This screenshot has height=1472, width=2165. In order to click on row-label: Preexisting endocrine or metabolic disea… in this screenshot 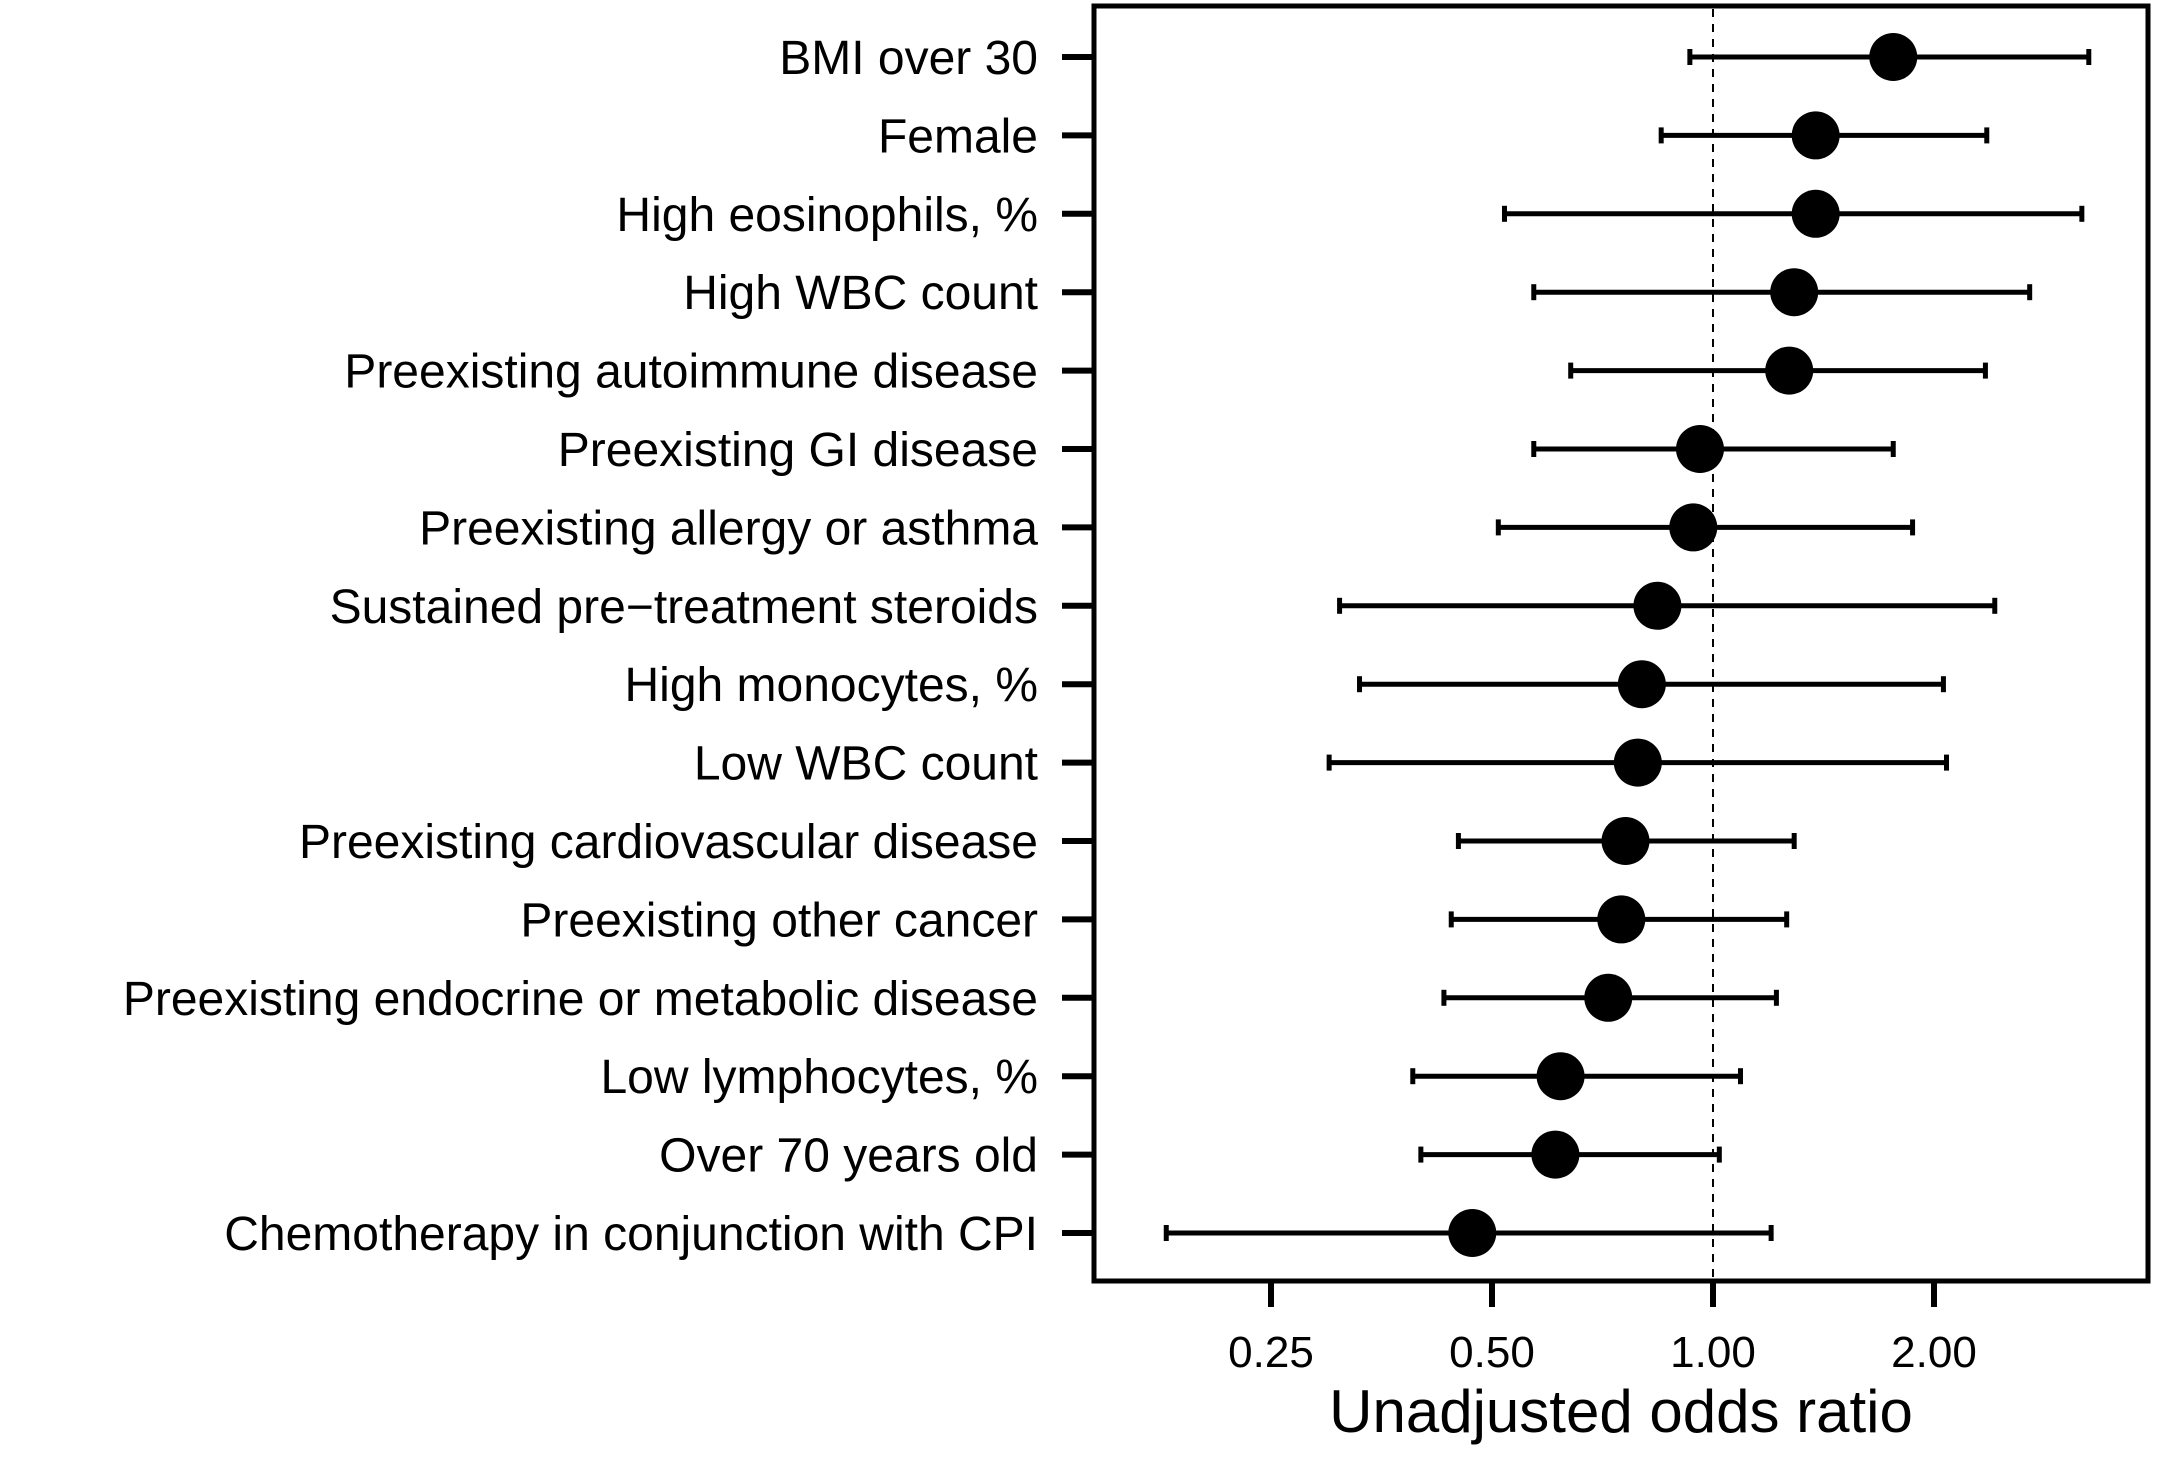, I will do `click(580, 999)`.